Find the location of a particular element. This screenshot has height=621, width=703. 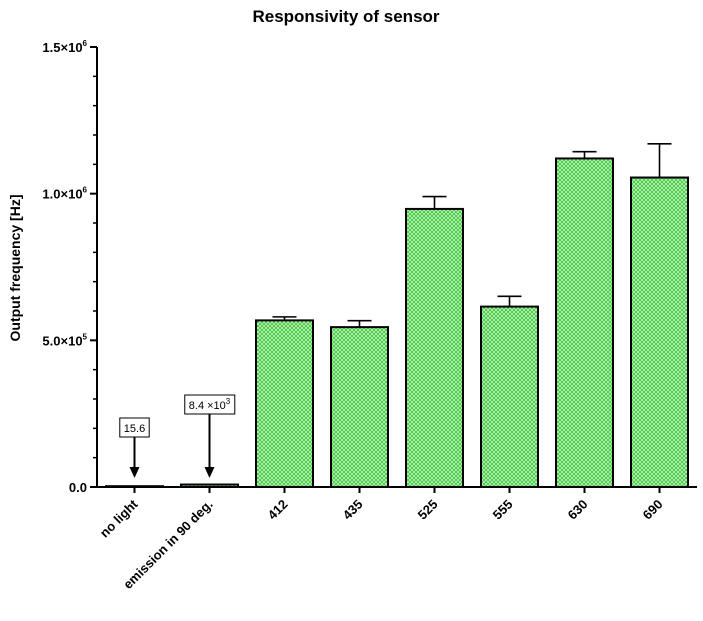

y-tick-label-3: 1.5×10⁶ is located at coordinates (64, 47).